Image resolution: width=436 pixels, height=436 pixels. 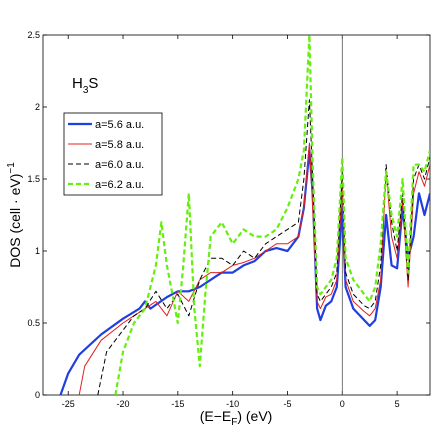 What do you see at coordinates (287, 404) in the screenshot?
I see `x-tick-label: -5` at bounding box center [287, 404].